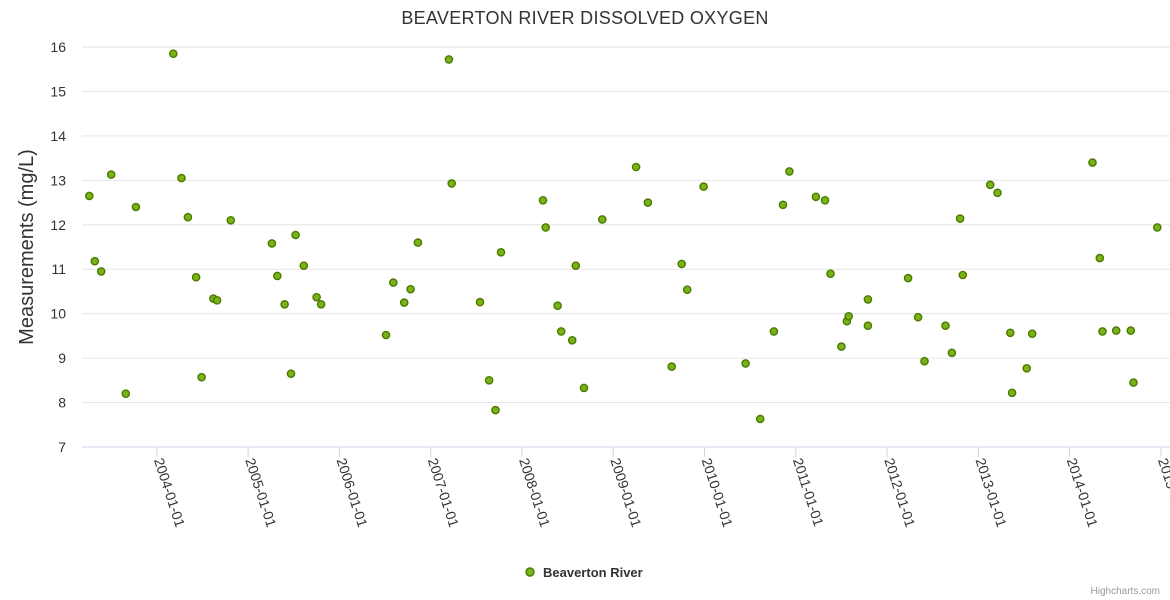 This screenshot has height=600, width=1170. I want to click on y-tick-label: 8, so click(62, 403).